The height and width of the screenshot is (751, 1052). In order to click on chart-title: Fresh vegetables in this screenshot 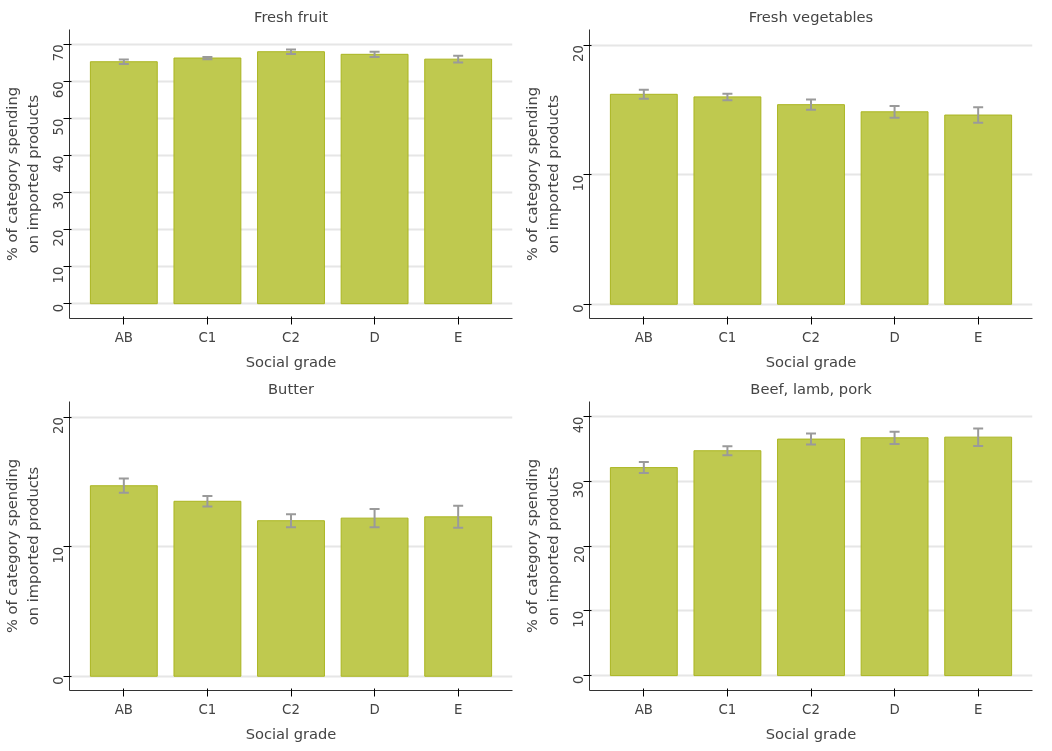, I will do `click(811, 16)`.